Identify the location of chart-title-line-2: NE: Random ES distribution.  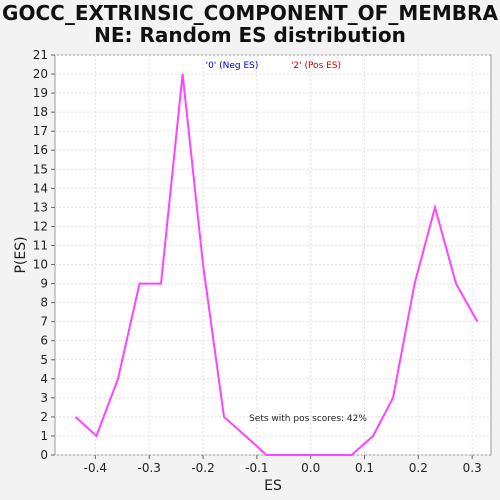
(250, 35).